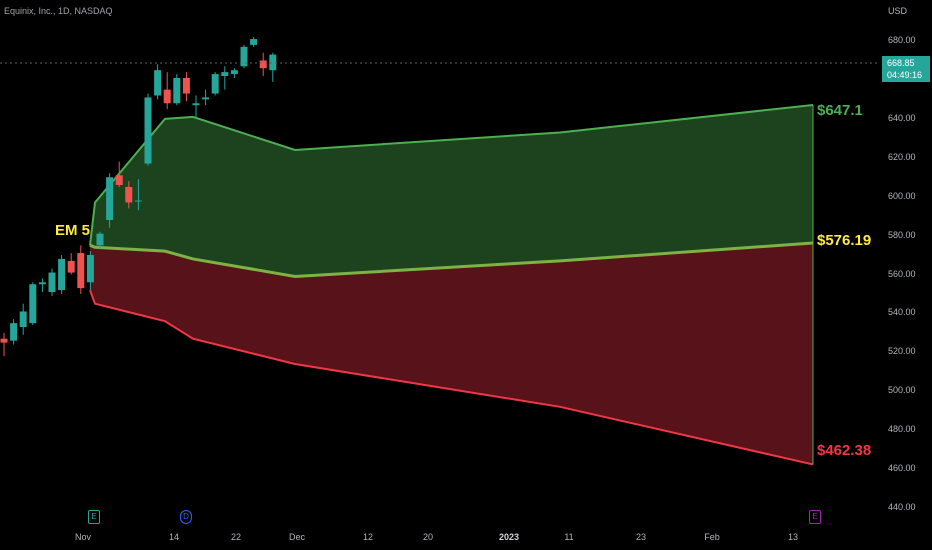 This screenshot has height=550, width=932. What do you see at coordinates (902, 312) in the screenshot?
I see `price-tick-label: 540.00` at bounding box center [902, 312].